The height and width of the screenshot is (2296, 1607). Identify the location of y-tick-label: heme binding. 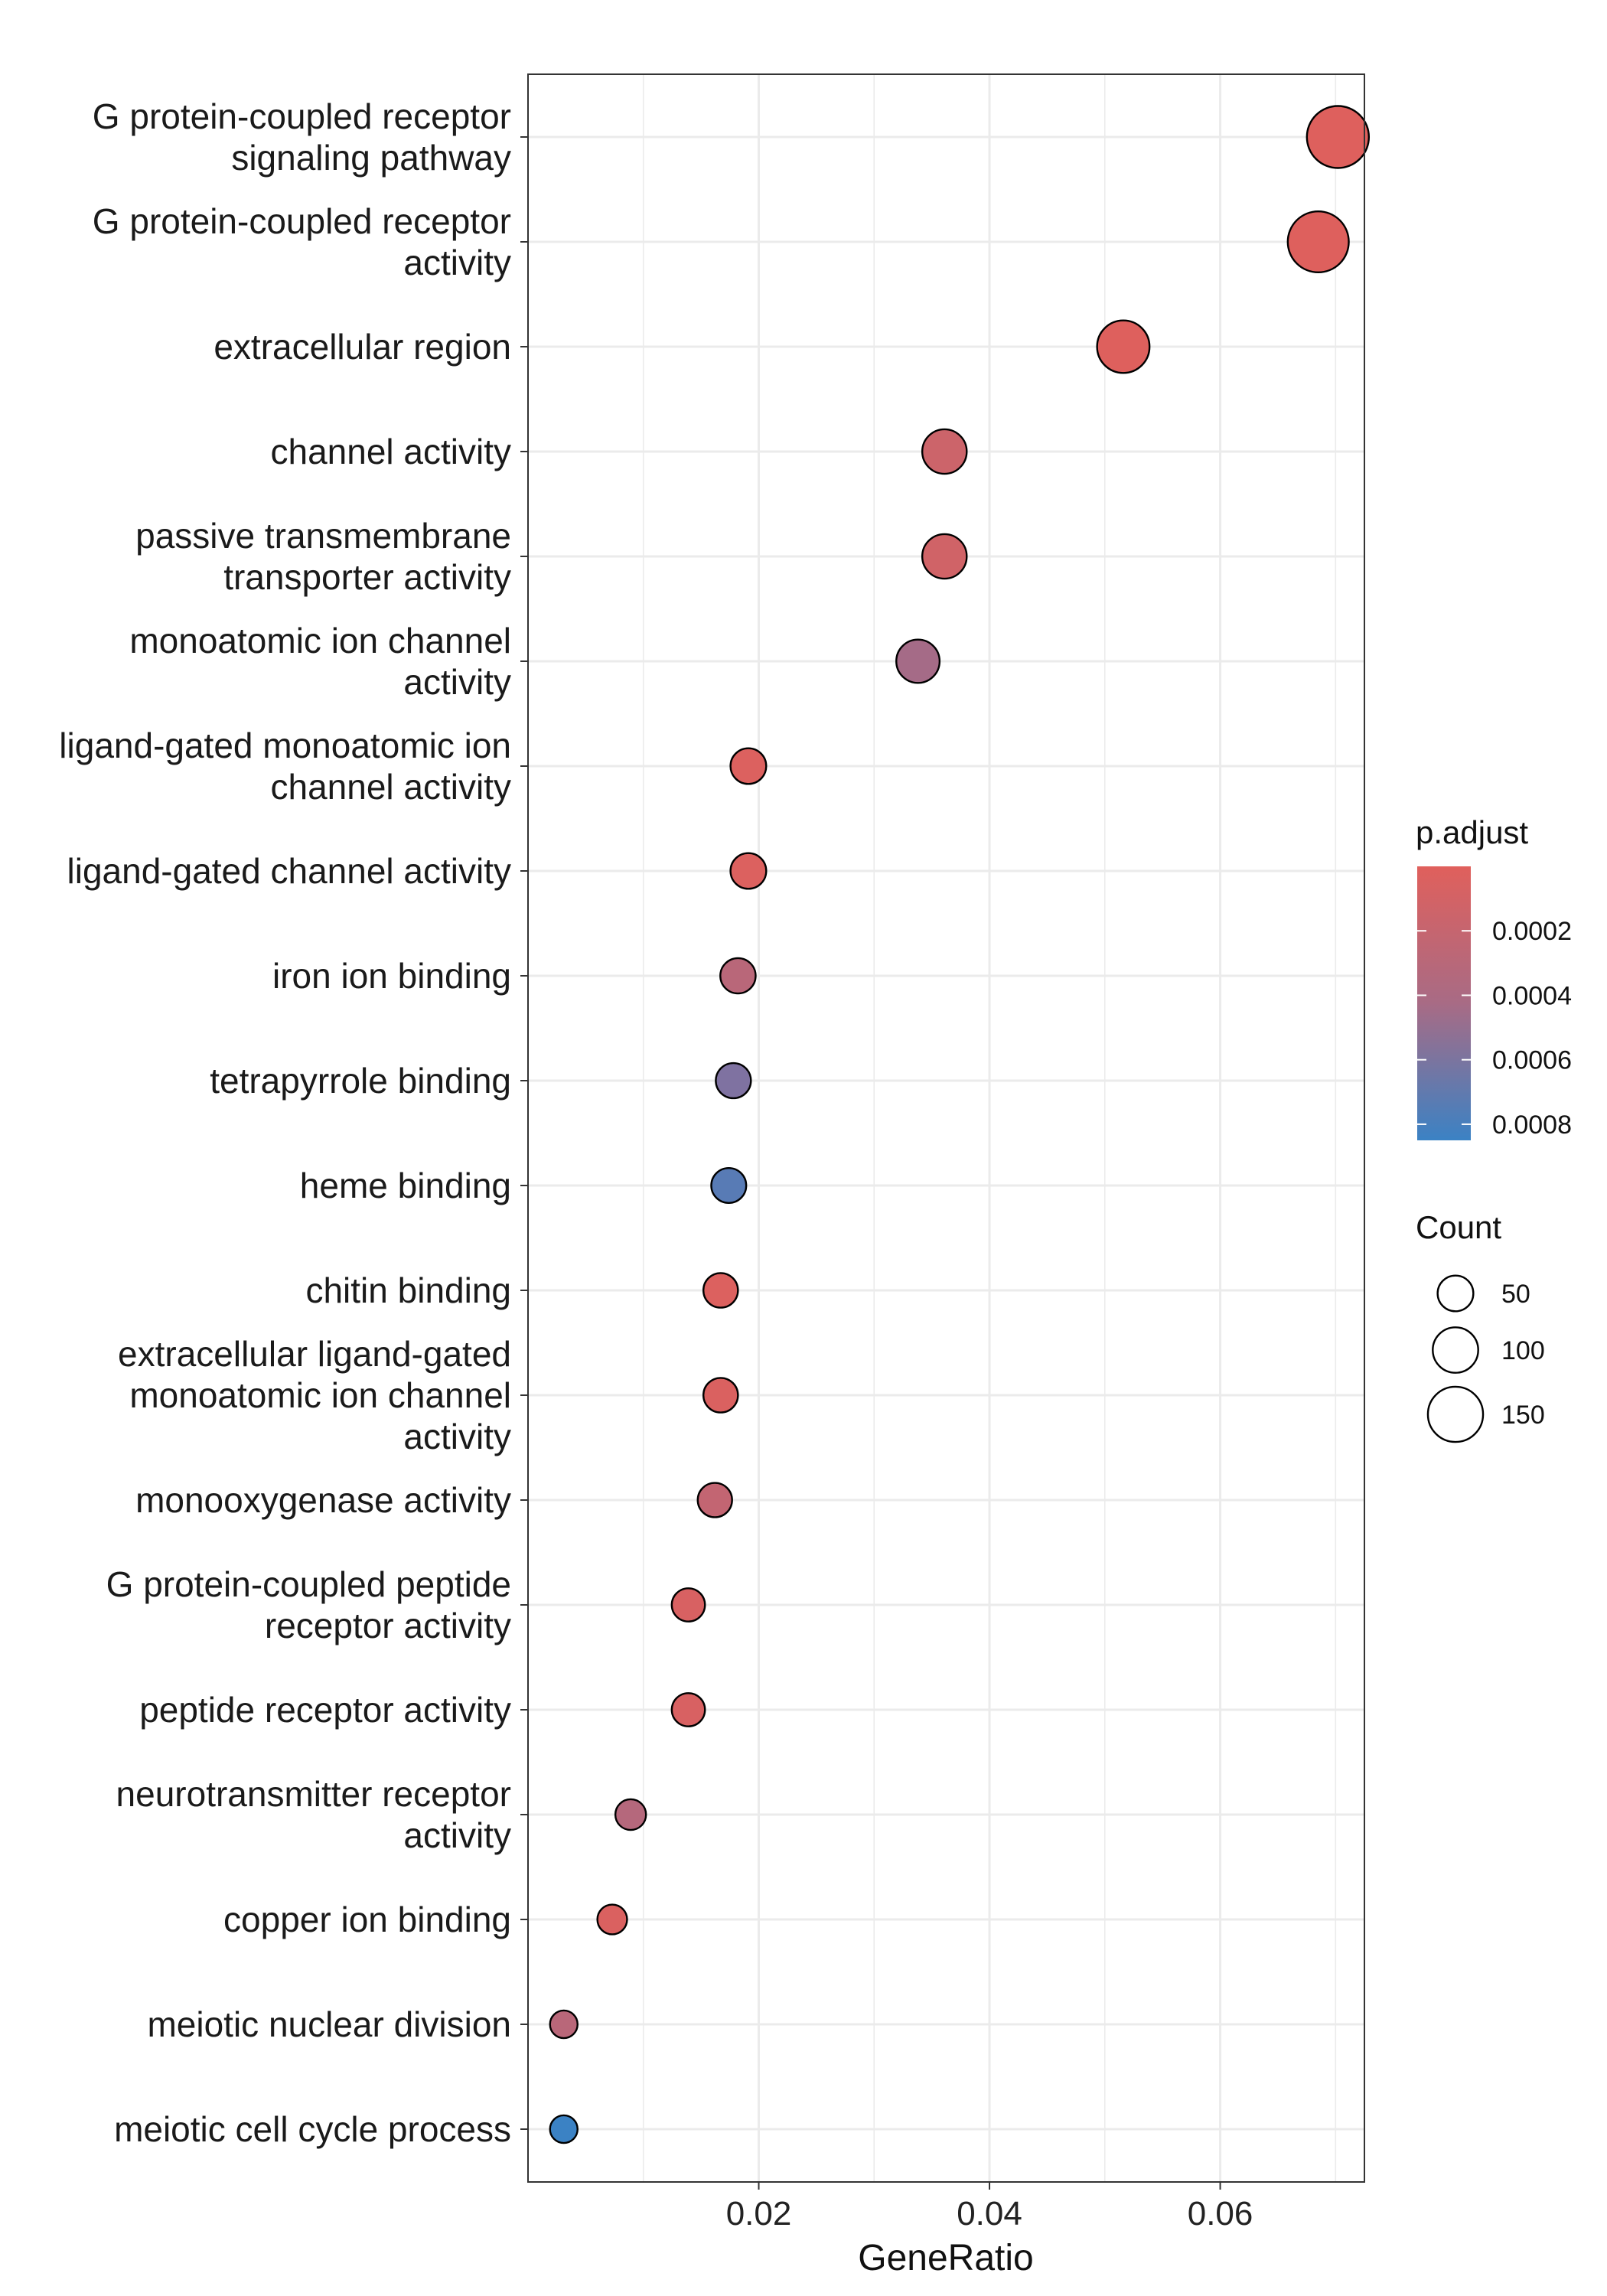
(405, 1185).